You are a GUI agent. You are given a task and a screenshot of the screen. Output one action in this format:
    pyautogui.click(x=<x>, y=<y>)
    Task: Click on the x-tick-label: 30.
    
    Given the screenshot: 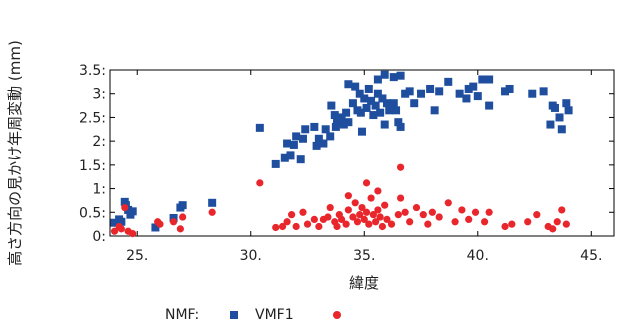 What is the action you would take?
    pyautogui.click(x=251, y=256)
    